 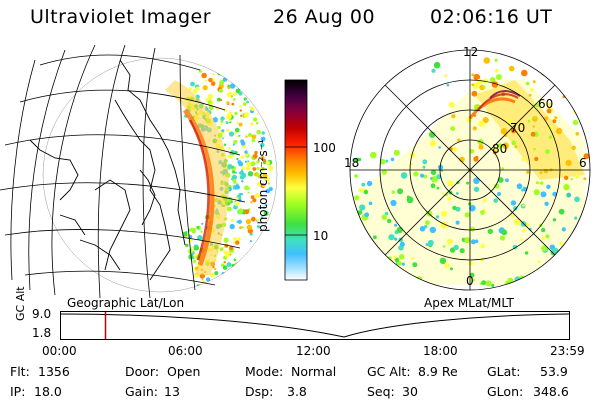 I want to click on flight-value: 1356, so click(x=54, y=371).